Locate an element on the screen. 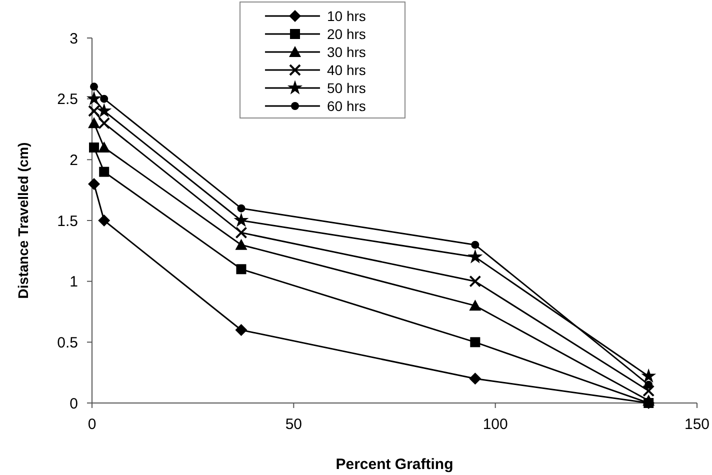 The height and width of the screenshot is (475, 712). legend-label: 40 hrs is located at coordinates (346, 70).